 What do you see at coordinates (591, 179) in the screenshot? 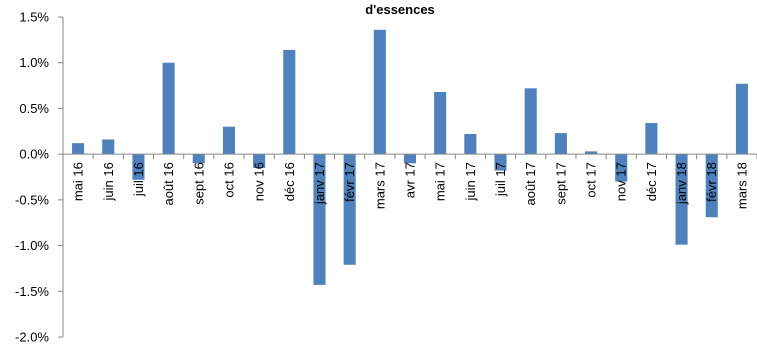
I see `x-tick-label: oct 17` at bounding box center [591, 179].